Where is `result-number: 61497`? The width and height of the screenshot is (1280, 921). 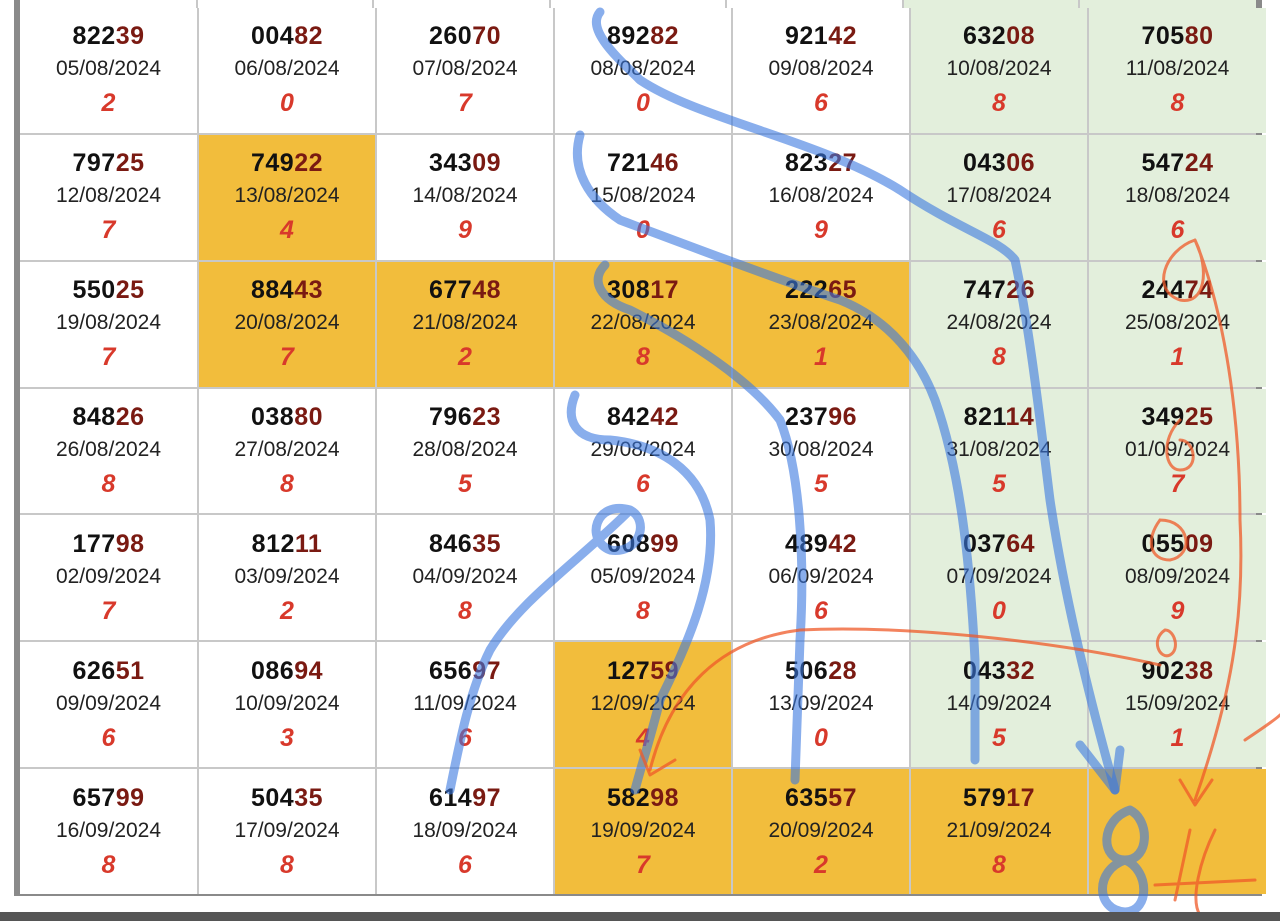 result-number: 61497 is located at coordinates (465, 797).